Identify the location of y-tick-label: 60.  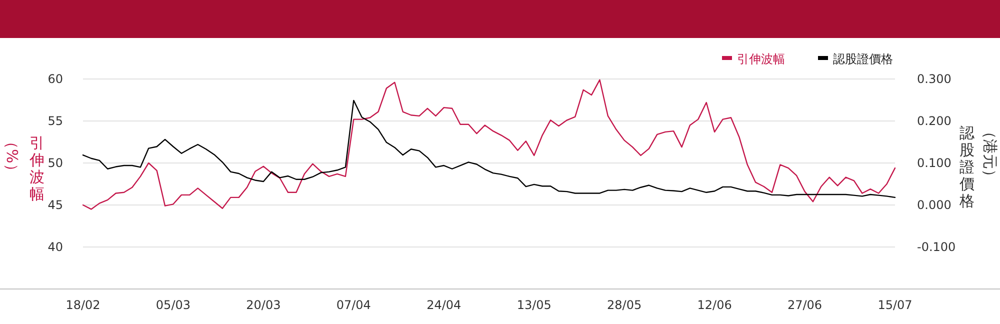
(55, 79).